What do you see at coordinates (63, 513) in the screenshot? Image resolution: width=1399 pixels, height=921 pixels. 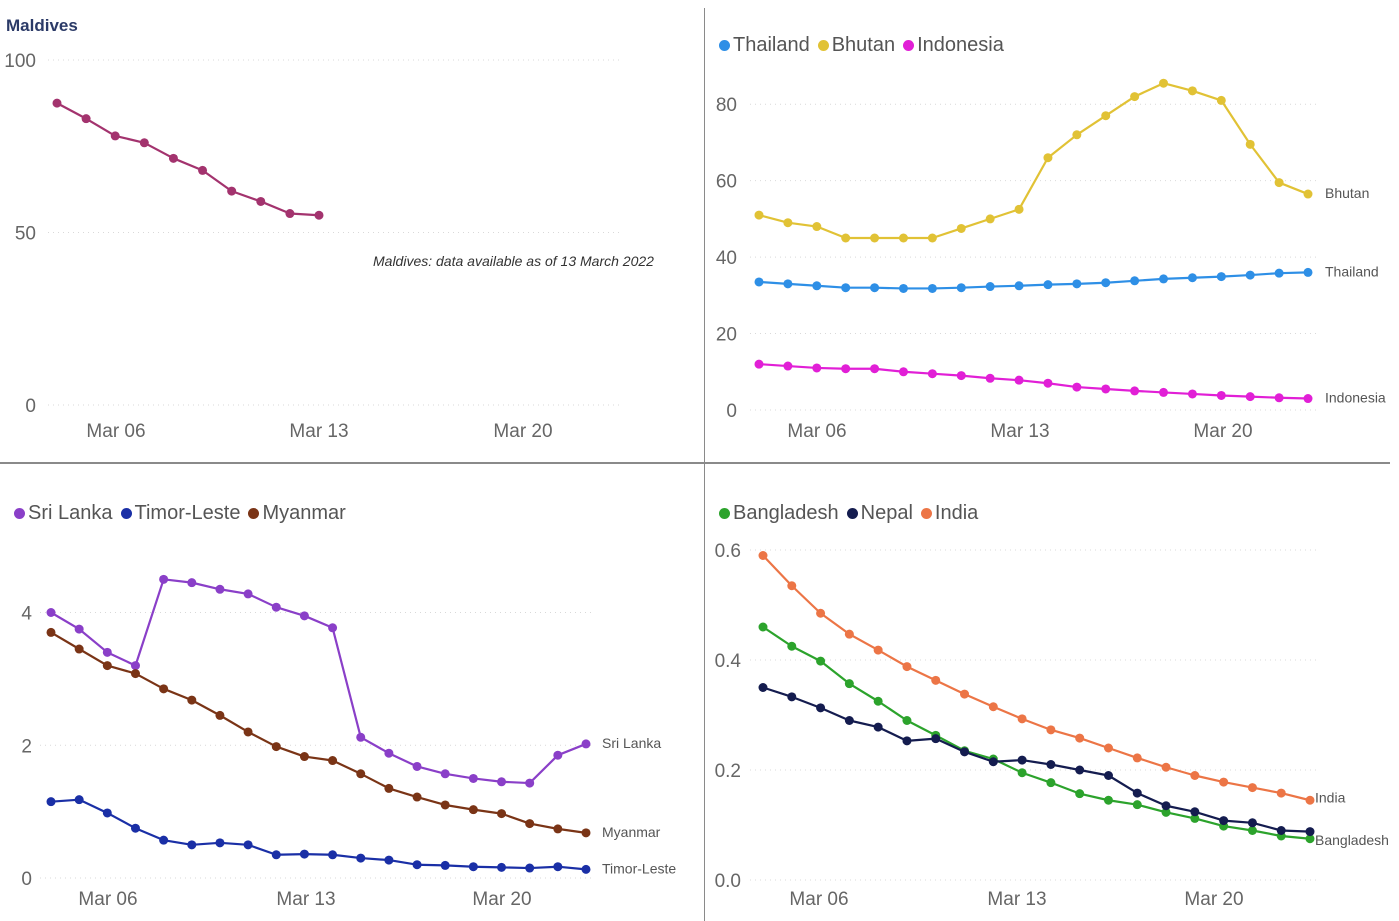 I see `legend-item: Sri Lanka` at bounding box center [63, 513].